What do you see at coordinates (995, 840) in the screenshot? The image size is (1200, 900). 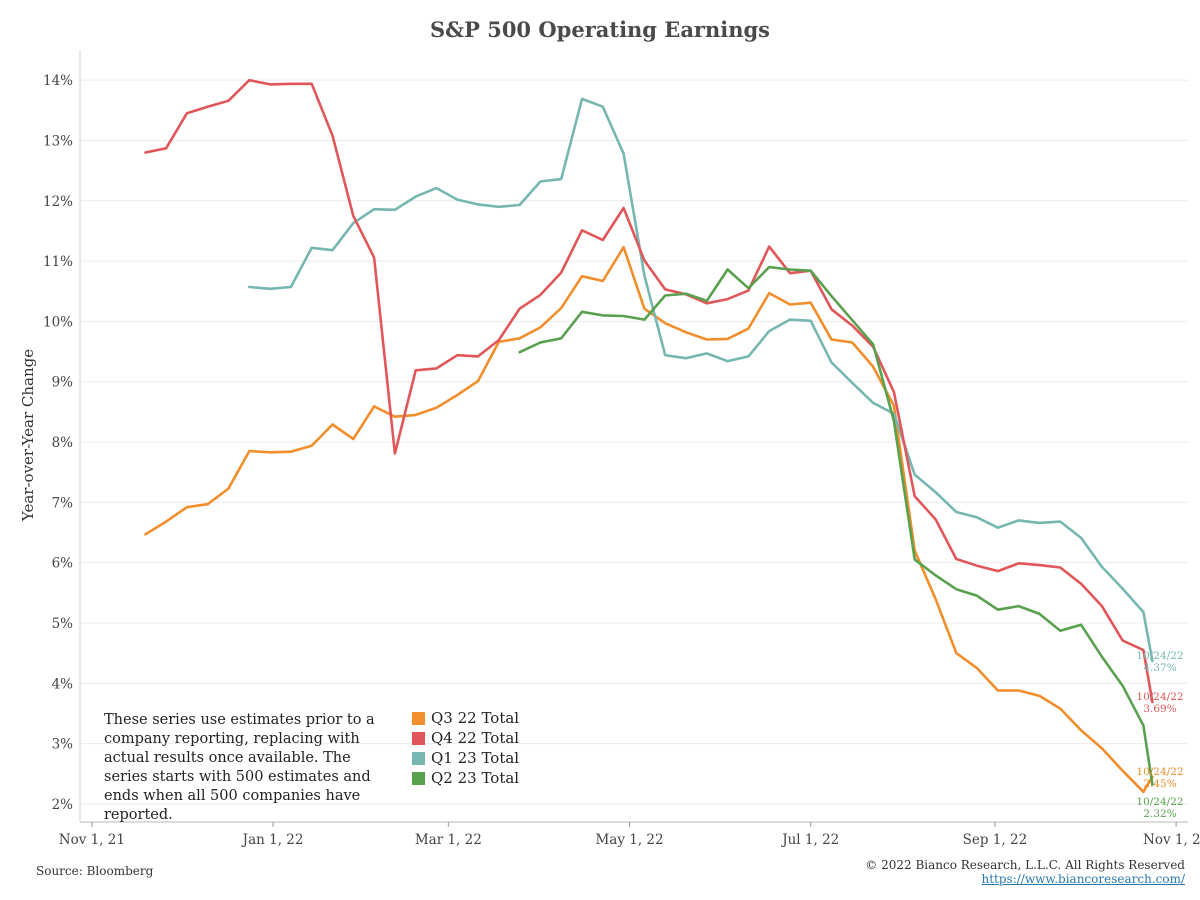 I see `x-tick-label: Sep 1, 22` at bounding box center [995, 840].